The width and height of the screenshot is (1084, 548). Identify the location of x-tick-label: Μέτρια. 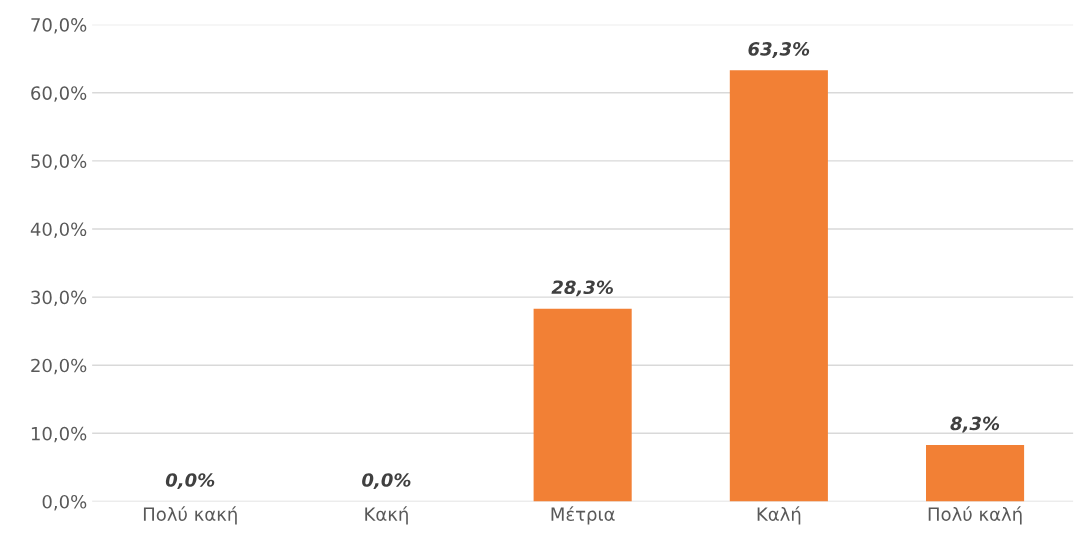
(583, 515).